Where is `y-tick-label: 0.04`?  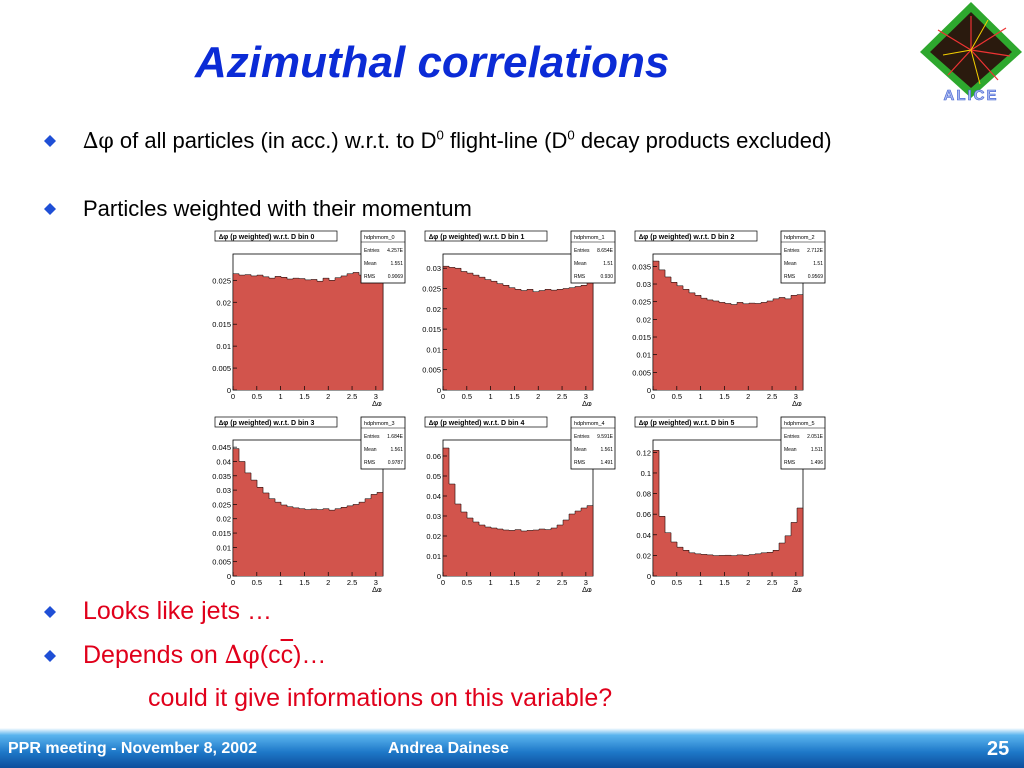 y-tick-label: 0.04 is located at coordinates (223, 461).